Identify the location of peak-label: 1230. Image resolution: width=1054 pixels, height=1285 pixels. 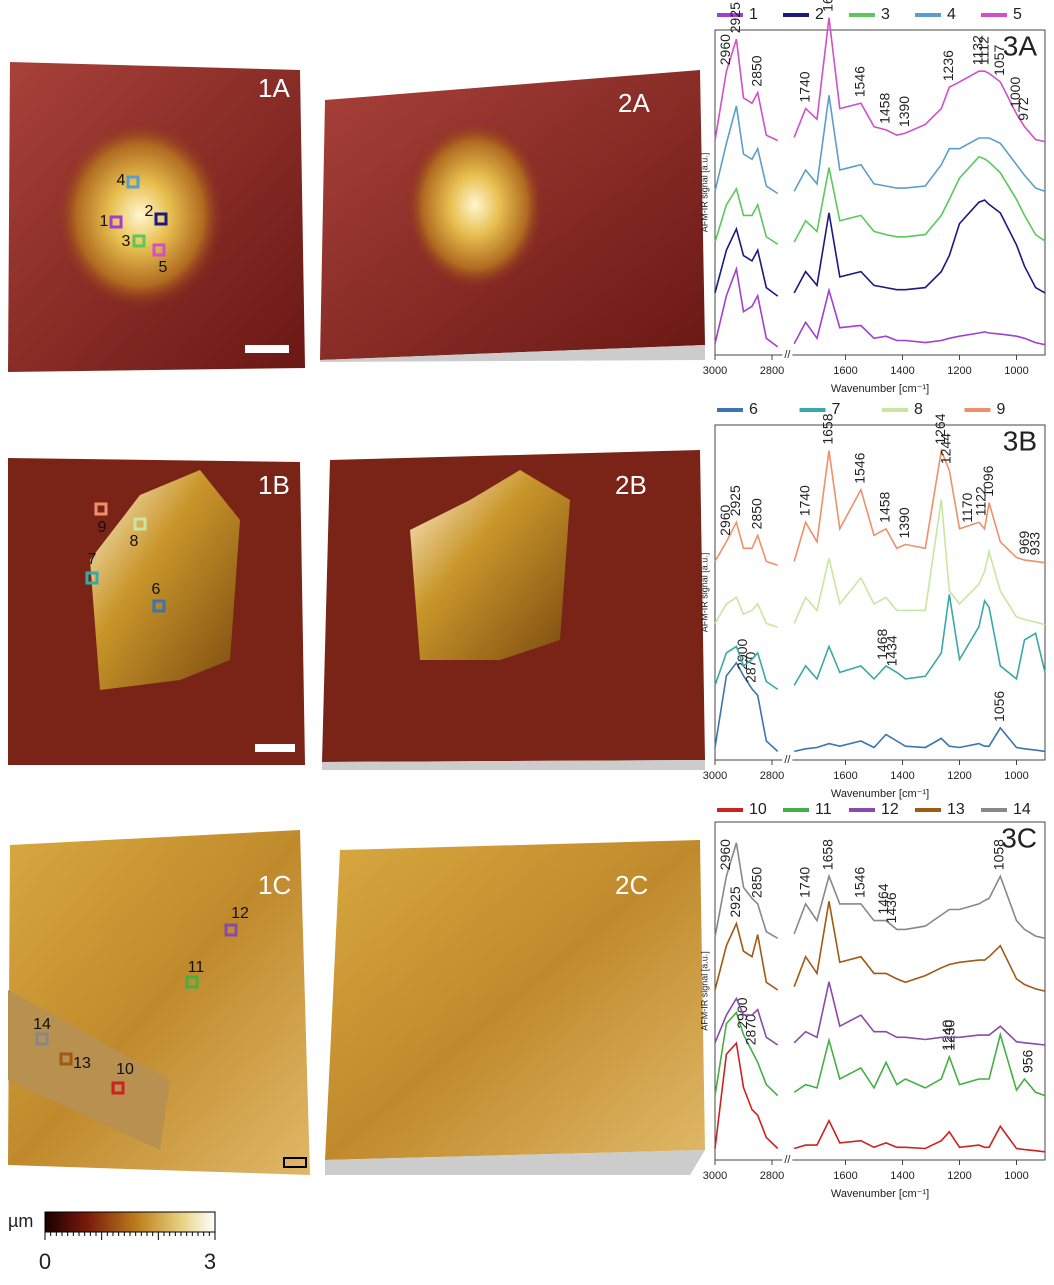
(950, 1034).